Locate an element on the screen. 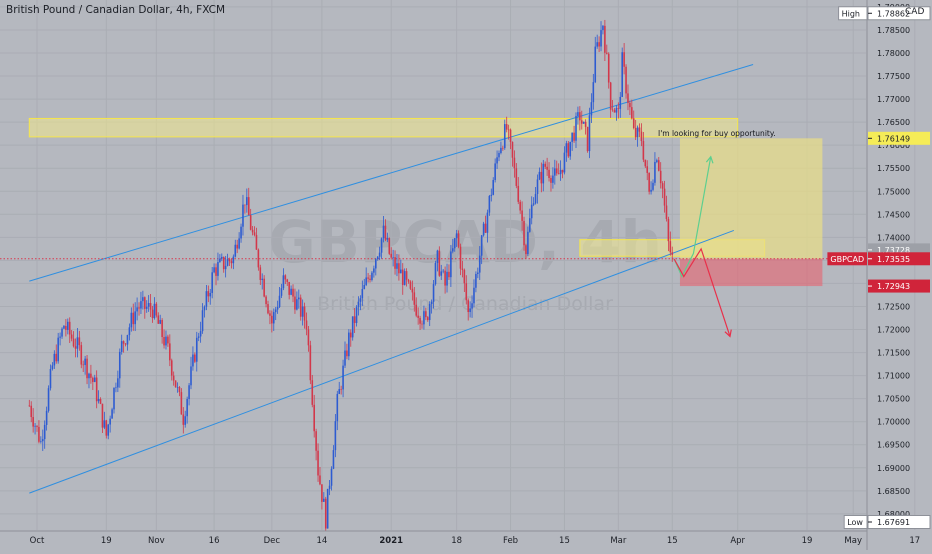  price-label-value-1: 1.76149 is located at coordinates (893, 138).